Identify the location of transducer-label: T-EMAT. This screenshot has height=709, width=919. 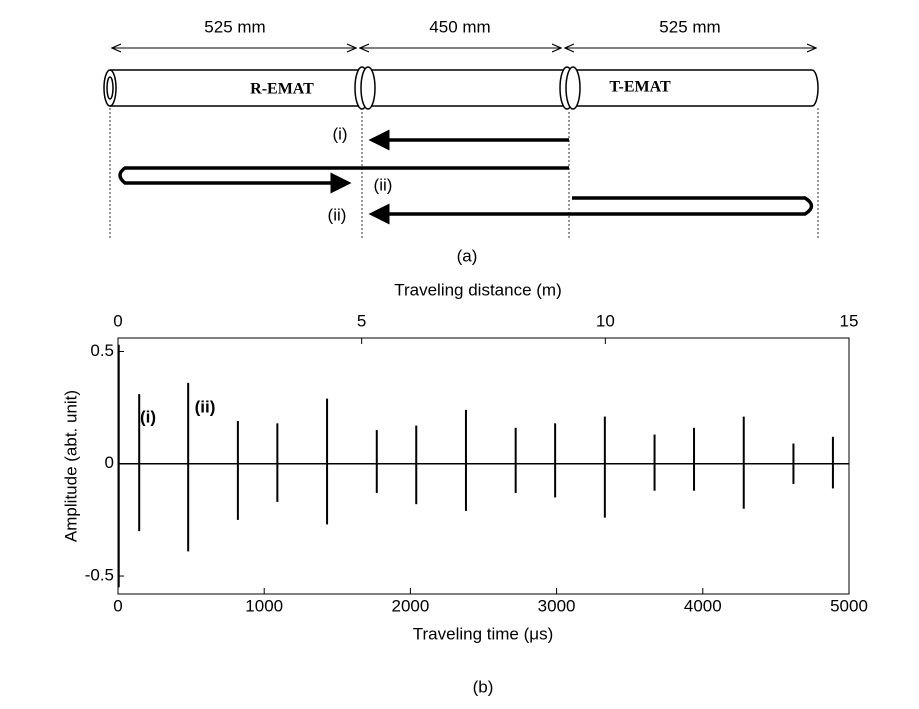
(640, 87).